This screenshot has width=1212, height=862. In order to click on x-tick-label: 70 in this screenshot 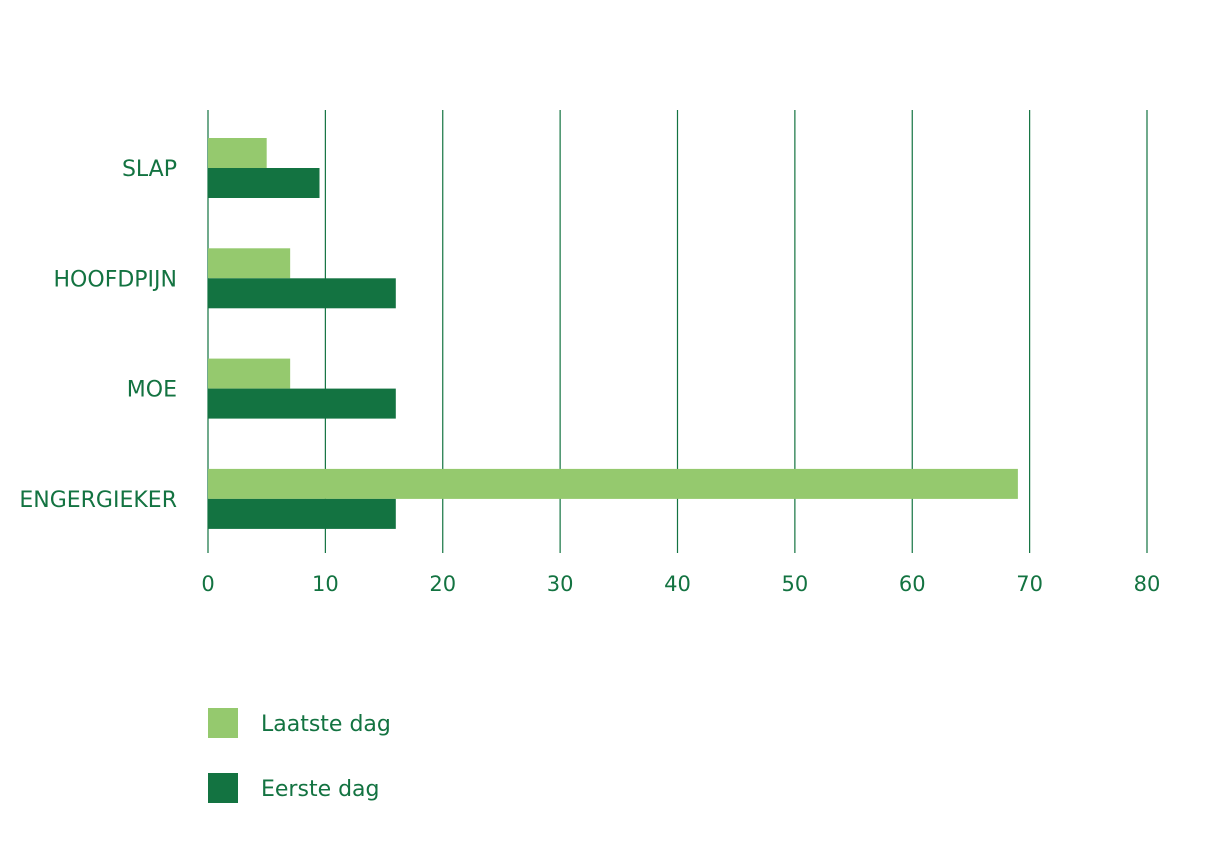, I will do `click(1029, 584)`.